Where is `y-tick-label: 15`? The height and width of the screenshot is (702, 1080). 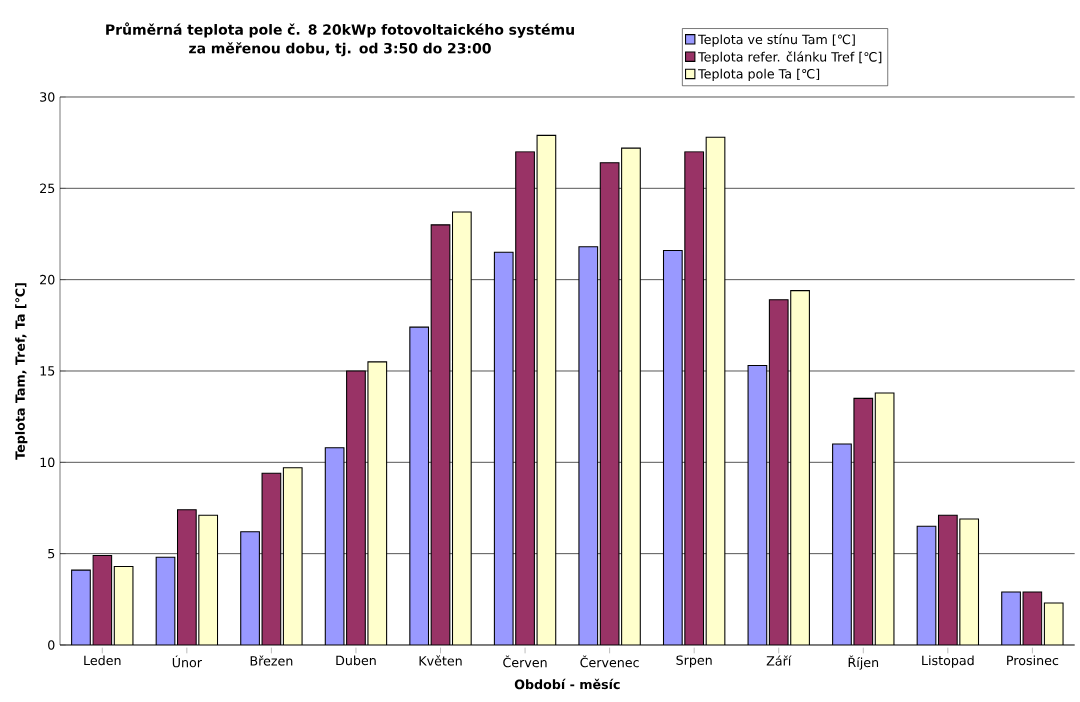
y-tick-label: 15 is located at coordinates (47, 371).